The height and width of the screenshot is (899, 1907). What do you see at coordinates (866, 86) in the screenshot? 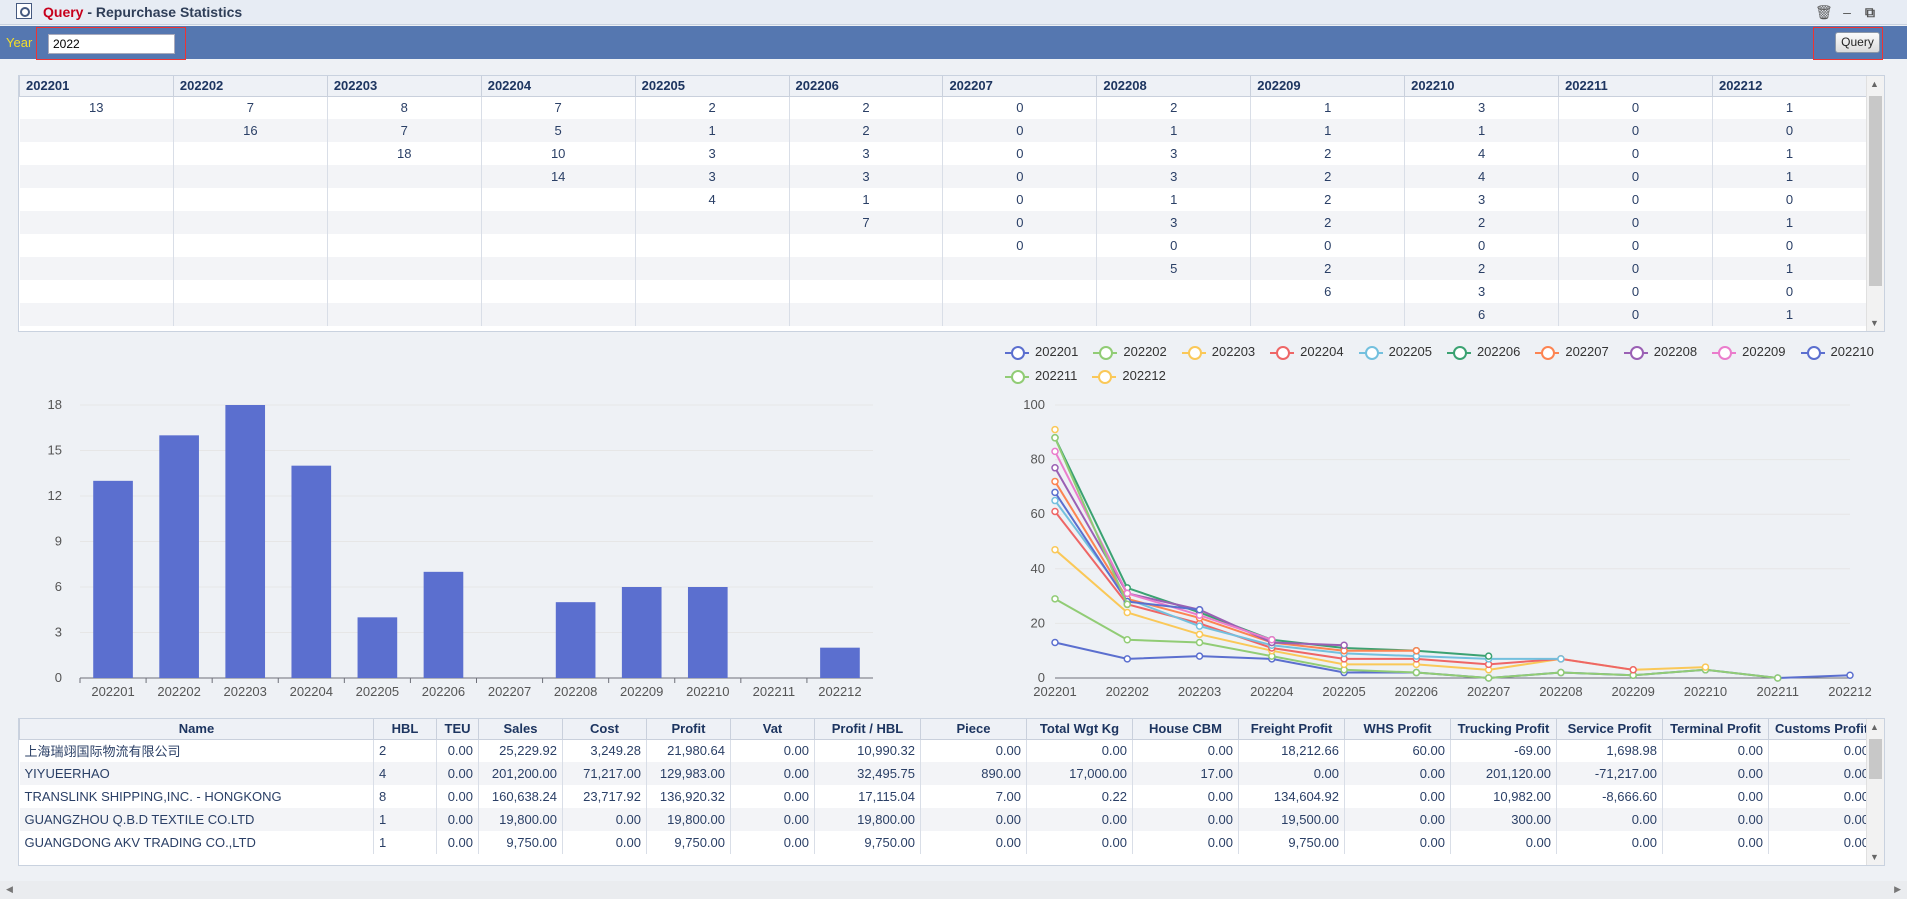
I see `matrix-header-cell: 202206` at bounding box center [866, 86].